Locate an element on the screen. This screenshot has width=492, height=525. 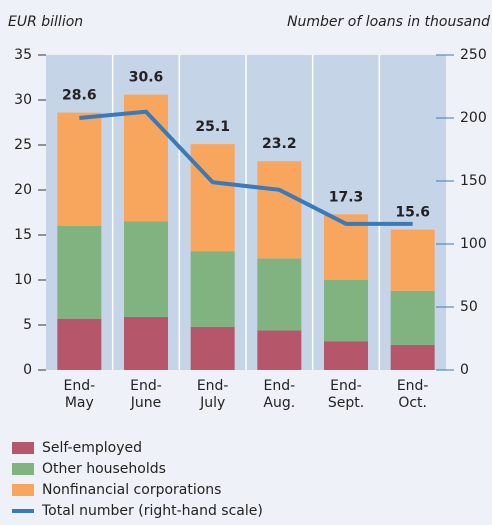
x-tick-label: Sept. is located at coordinates (346, 403).